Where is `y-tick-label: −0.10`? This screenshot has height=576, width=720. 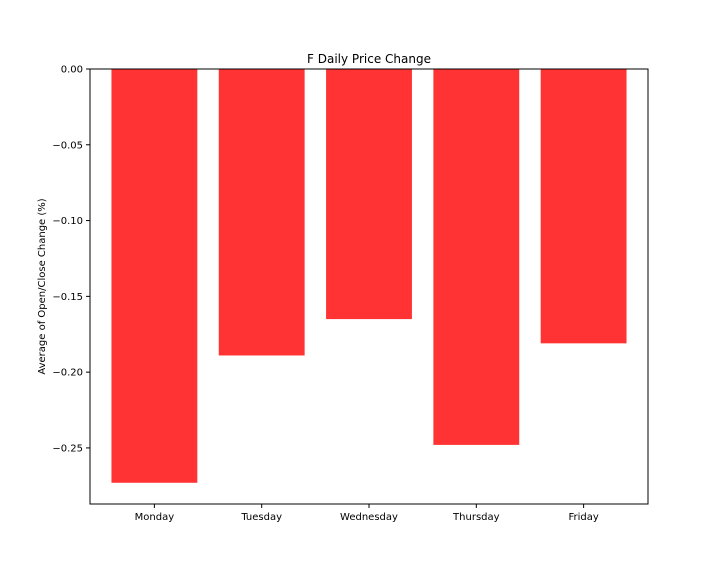 y-tick-label: −0.10 is located at coordinates (67, 221).